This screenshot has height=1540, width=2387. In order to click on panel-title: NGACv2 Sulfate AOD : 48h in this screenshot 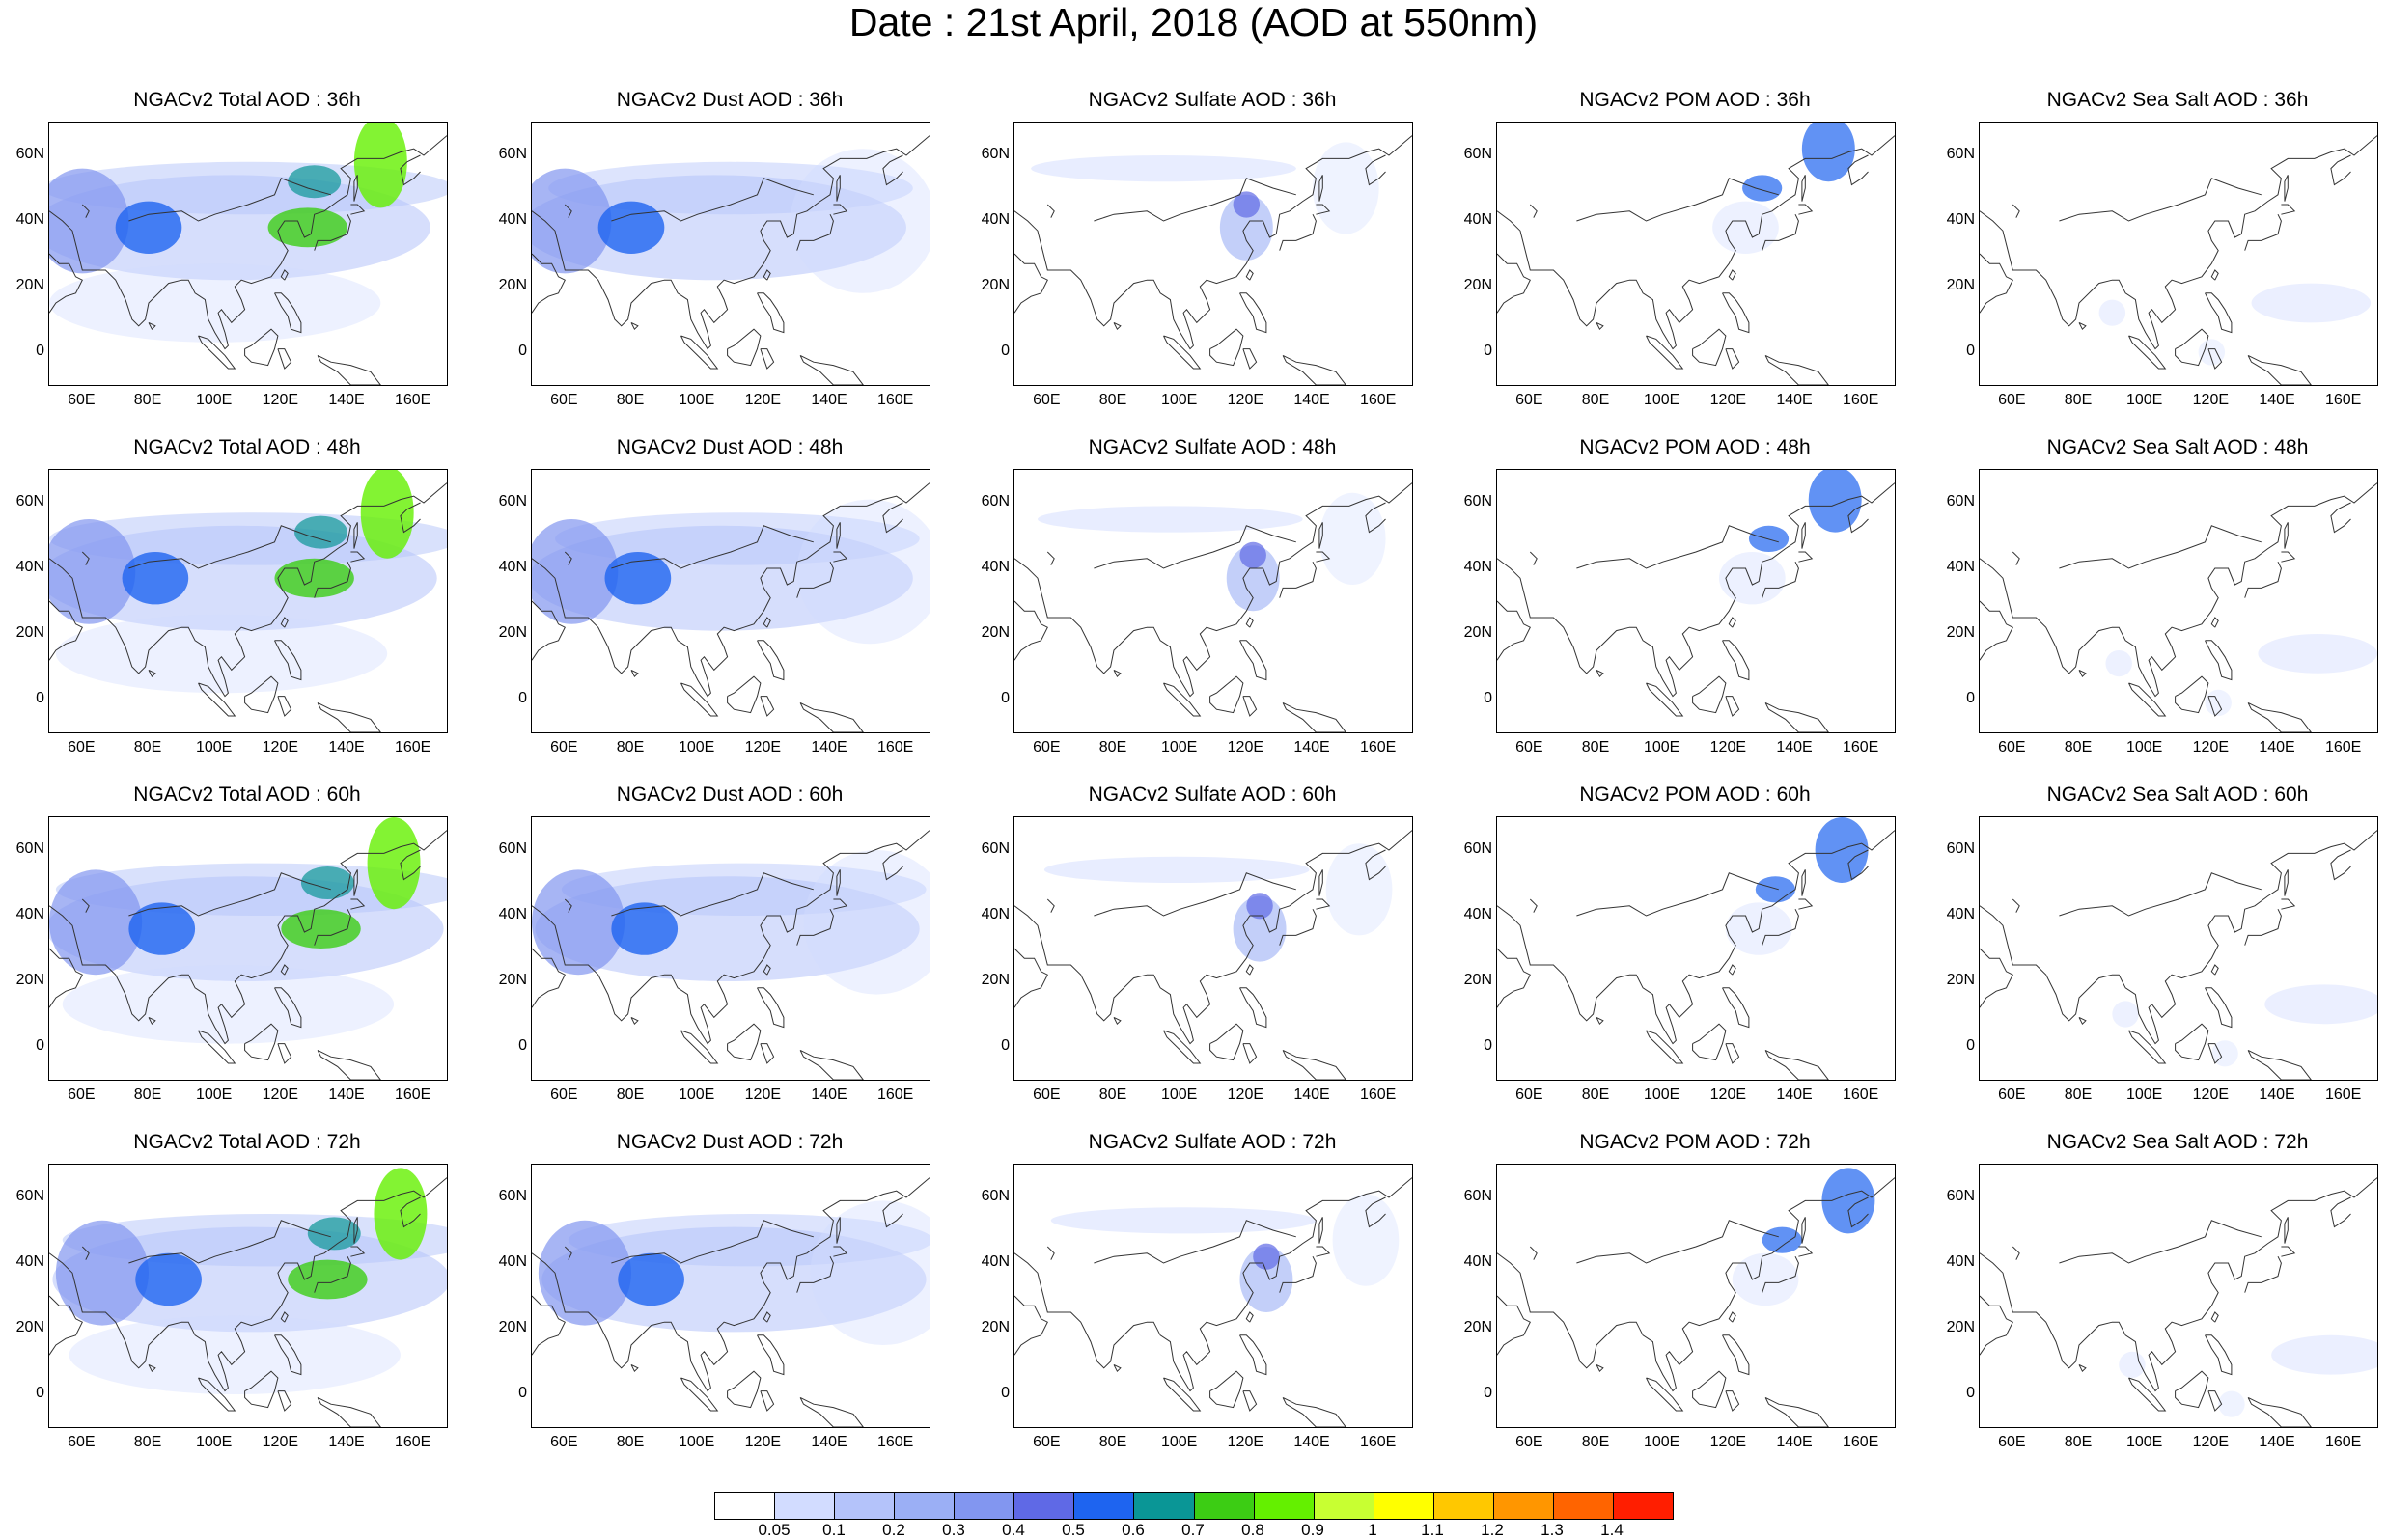, I will do `click(1212, 447)`.